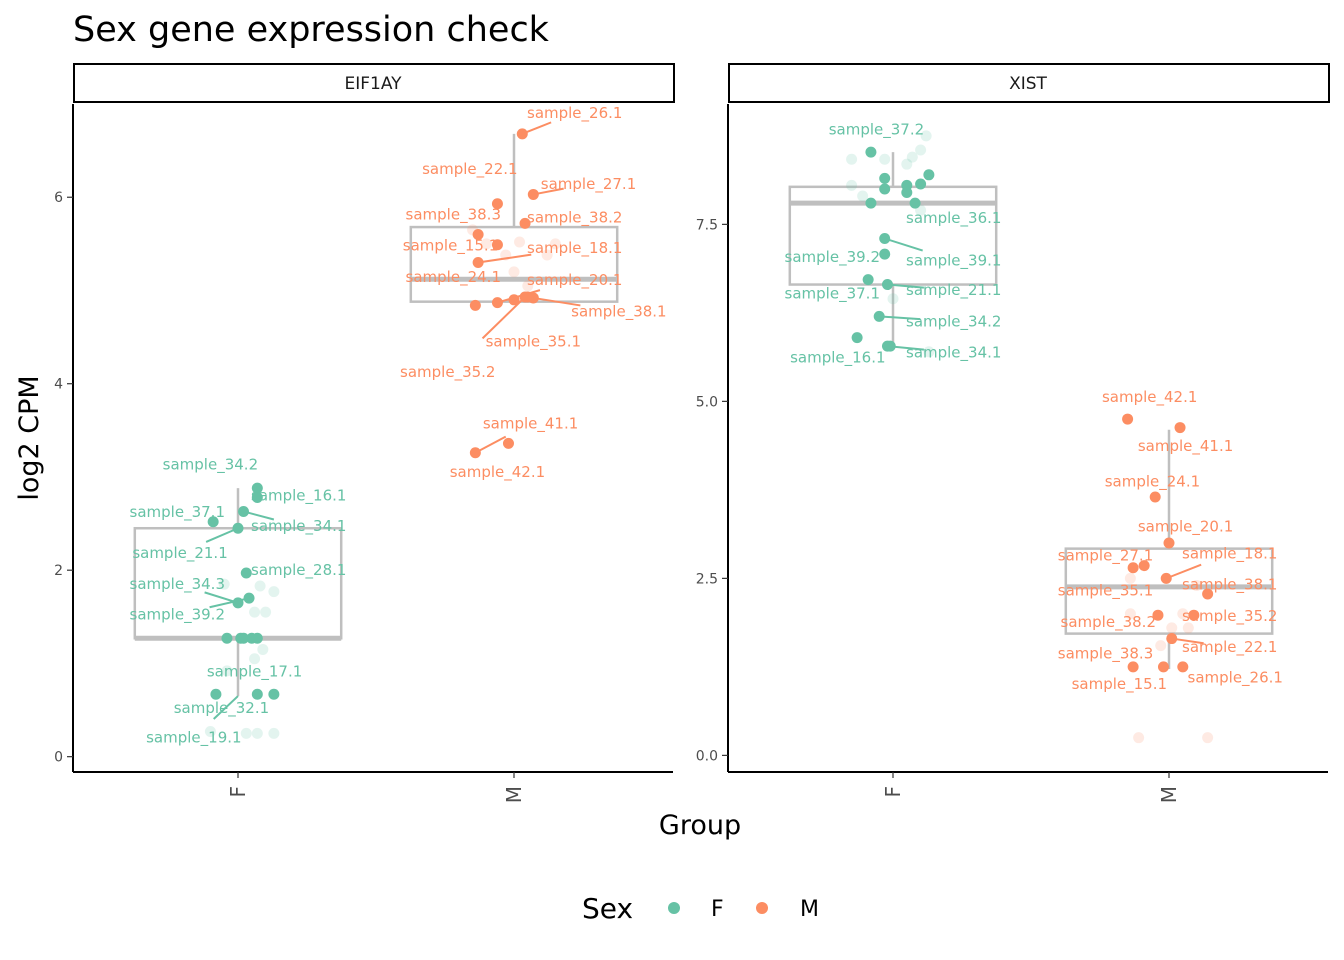  Describe the element at coordinates (450, 245) in the screenshot. I see `point-label: sample_15.1` at that location.